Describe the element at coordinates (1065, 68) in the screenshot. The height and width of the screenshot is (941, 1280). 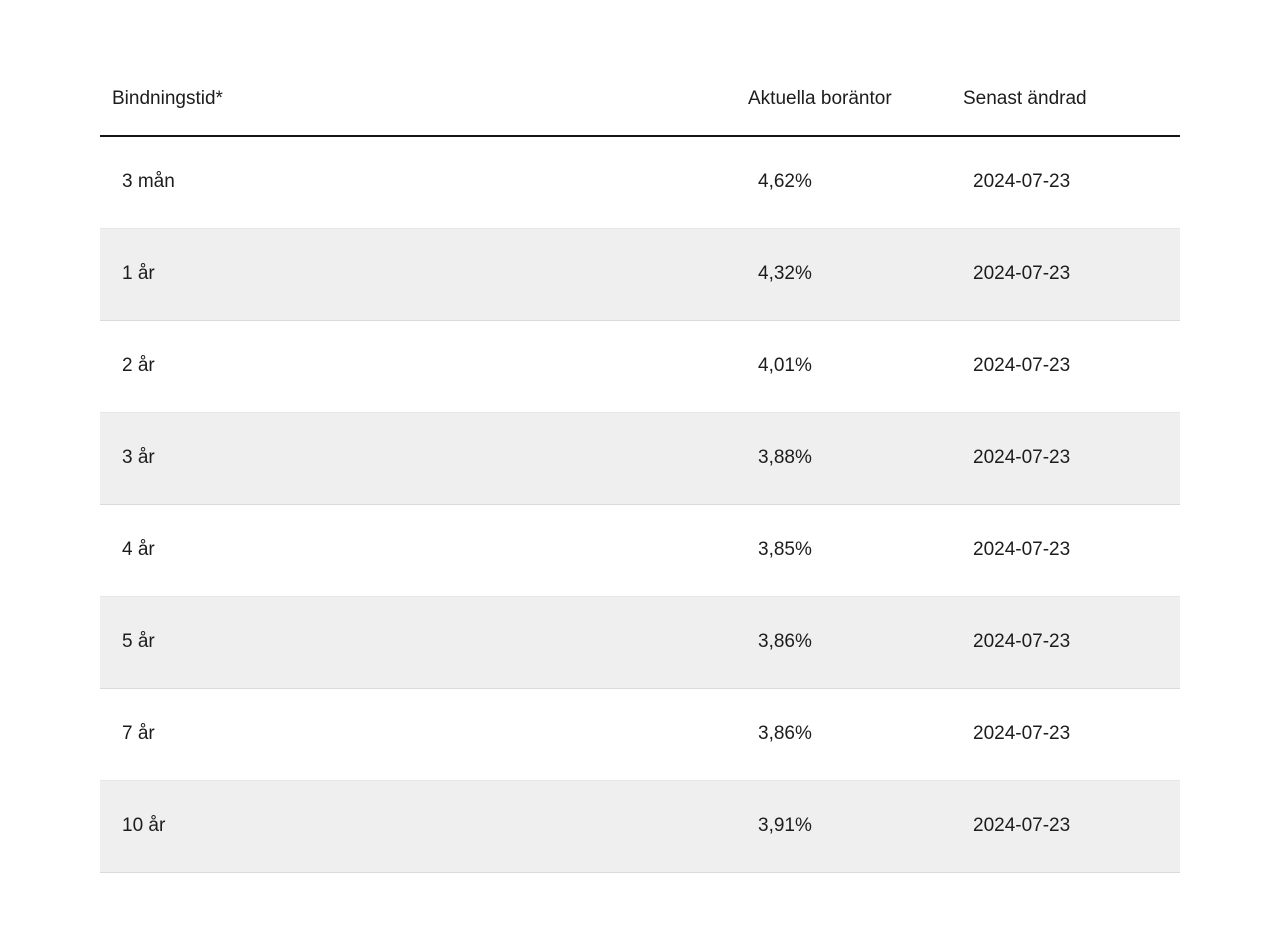
I see `column-header-senast-andrad: Senast ändrad` at that location.